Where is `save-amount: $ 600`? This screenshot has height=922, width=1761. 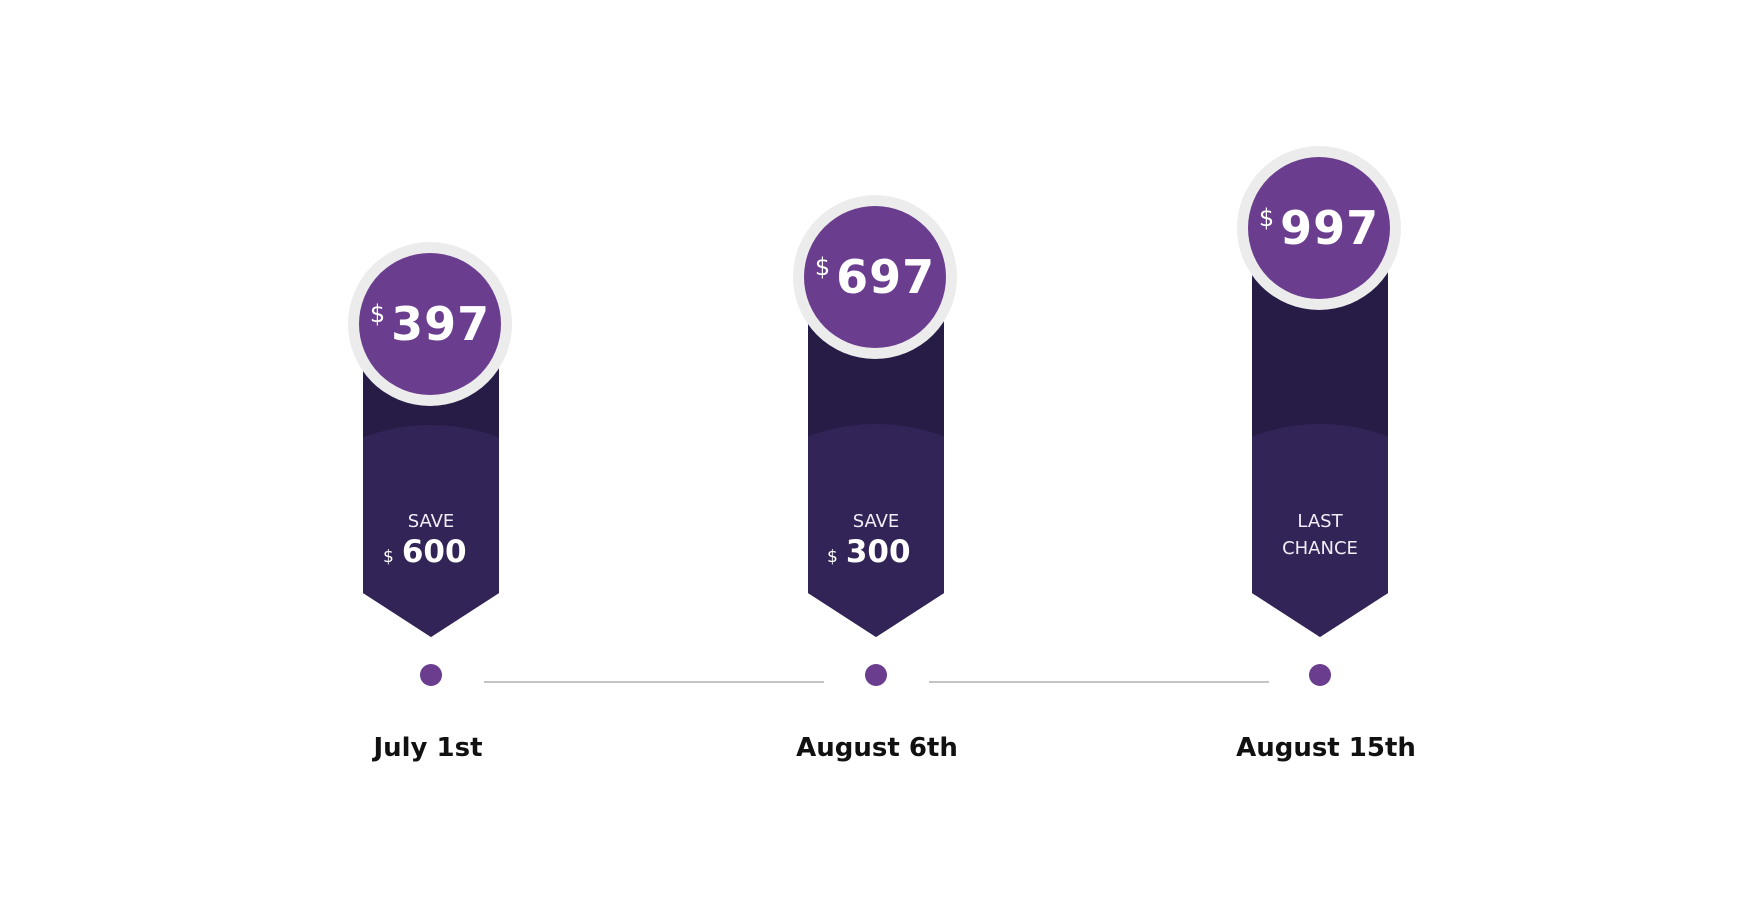
save-amount: $ 600 is located at coordinates (425, 552).